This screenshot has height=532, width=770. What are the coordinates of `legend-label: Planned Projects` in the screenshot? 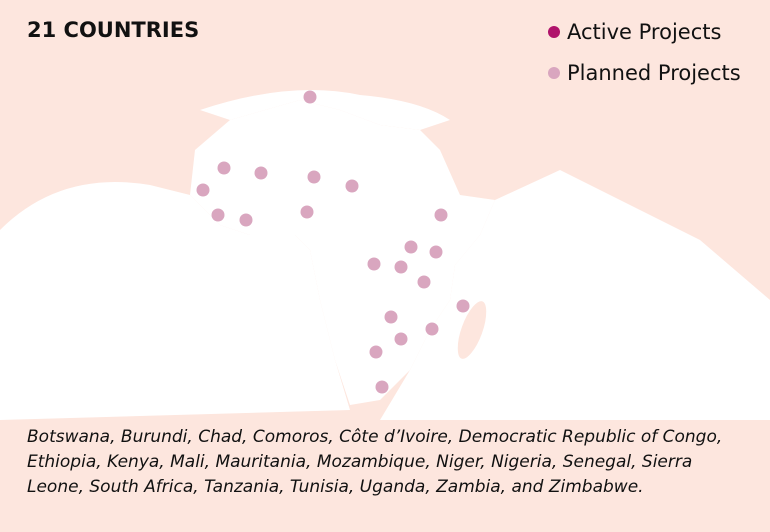 It's located at (654, 73).